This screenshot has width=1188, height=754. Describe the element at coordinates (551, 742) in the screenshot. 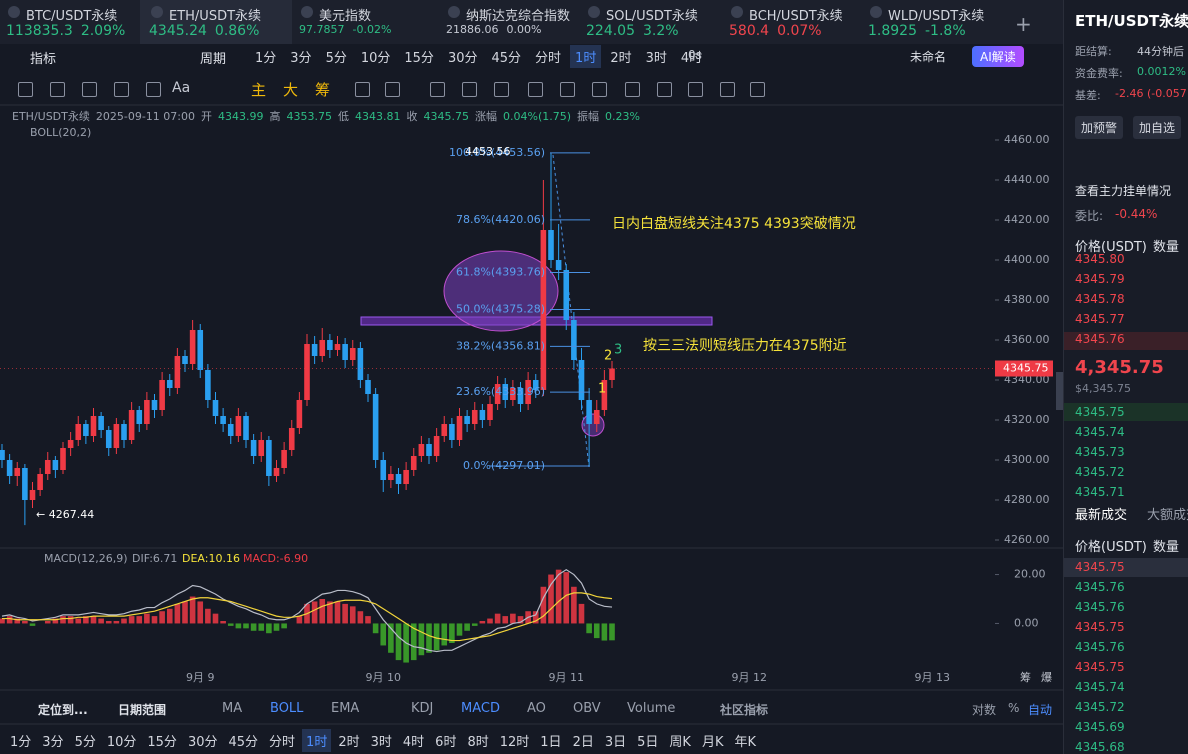

I see `interval: 1日` at that location.